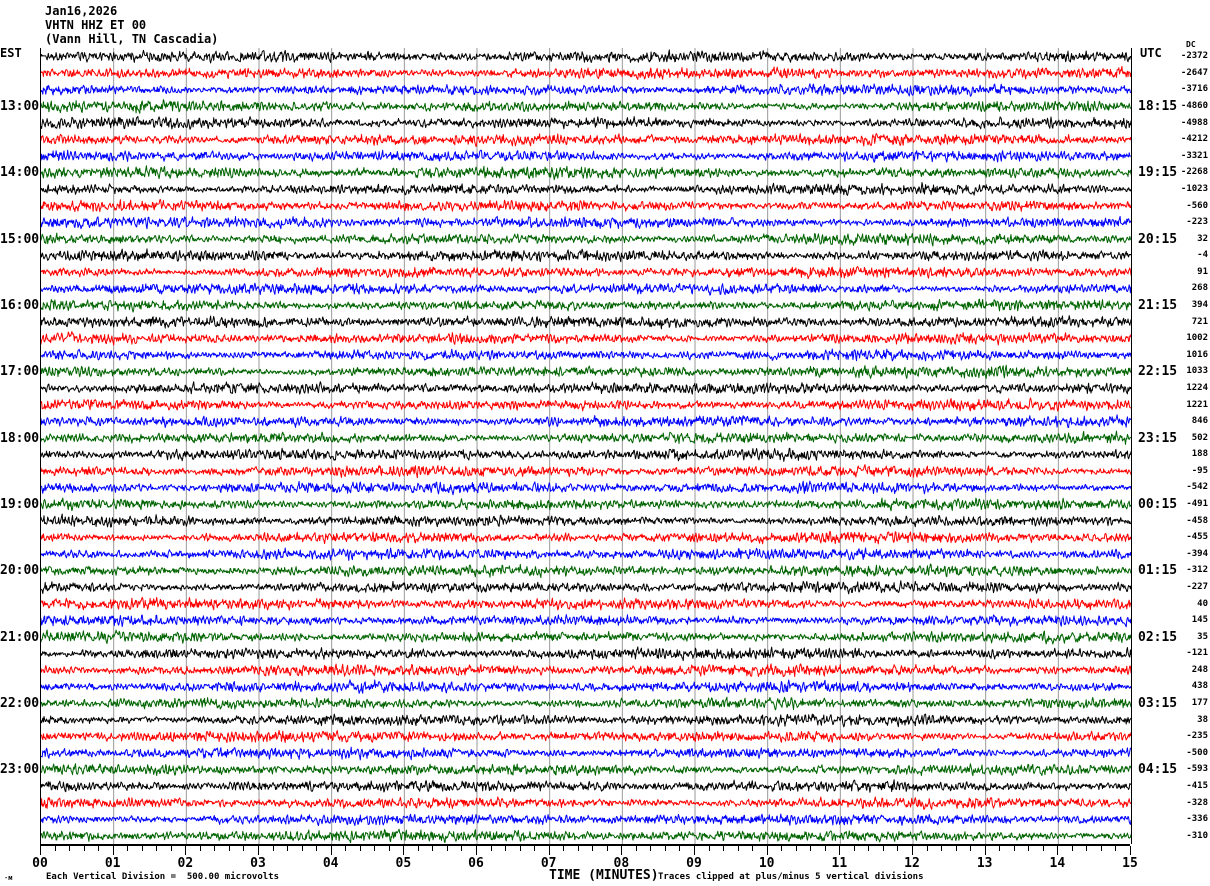  What do you see at coordinates (585, 850) in the screenshot?
I see `x-axis` at bounding box center [585, 850].